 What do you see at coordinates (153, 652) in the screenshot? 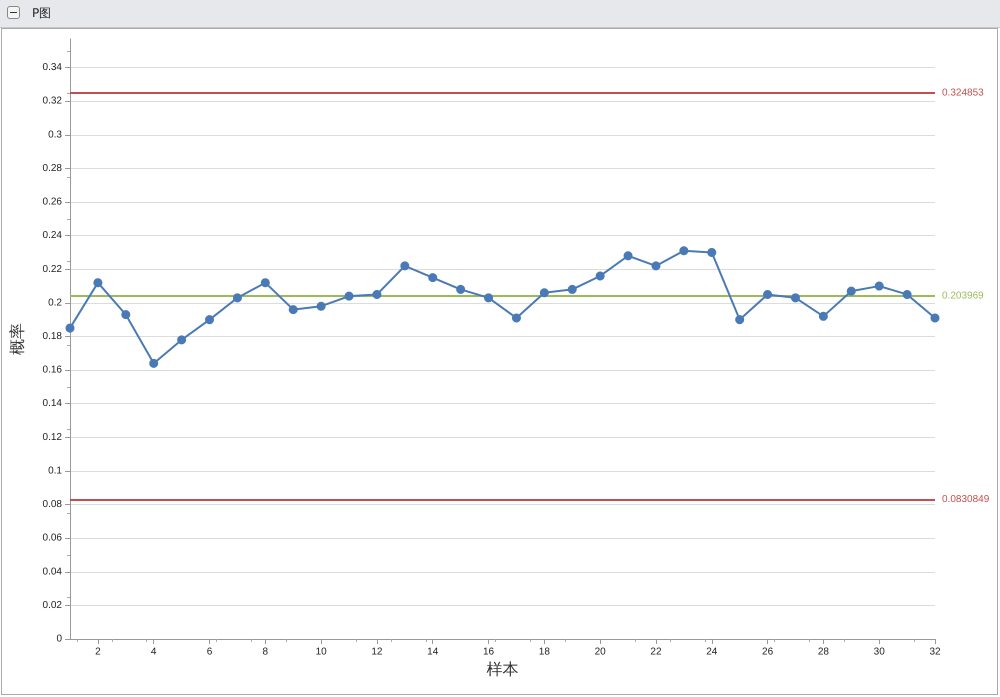
I see `x-tick-label: 4` at bounding box center [153, 652].